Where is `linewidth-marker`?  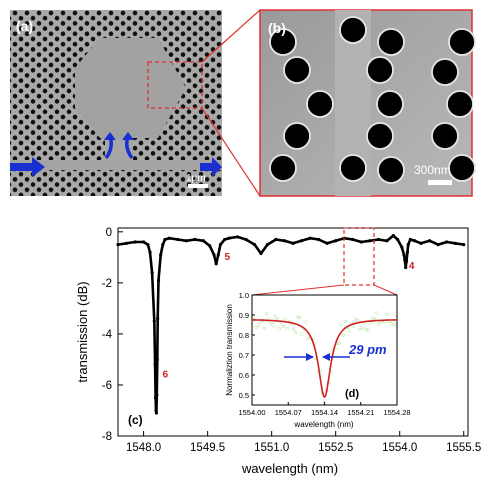
linewidth-marker is located at coordinates (317, 357).